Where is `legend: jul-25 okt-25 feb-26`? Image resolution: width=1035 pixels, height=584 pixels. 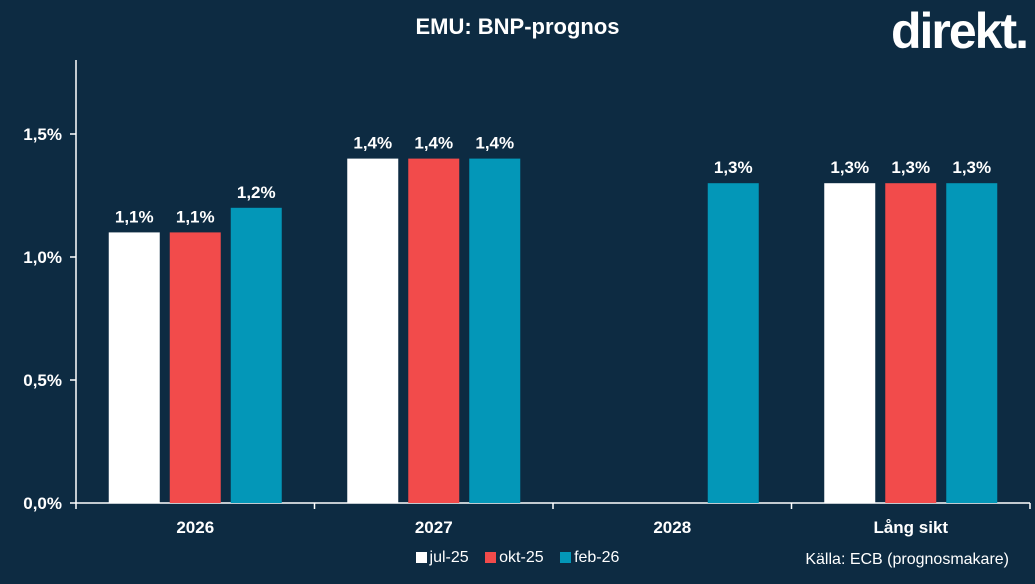 legend: jul-25 okt-25 feb-26 is located at coordinates (517, 558).